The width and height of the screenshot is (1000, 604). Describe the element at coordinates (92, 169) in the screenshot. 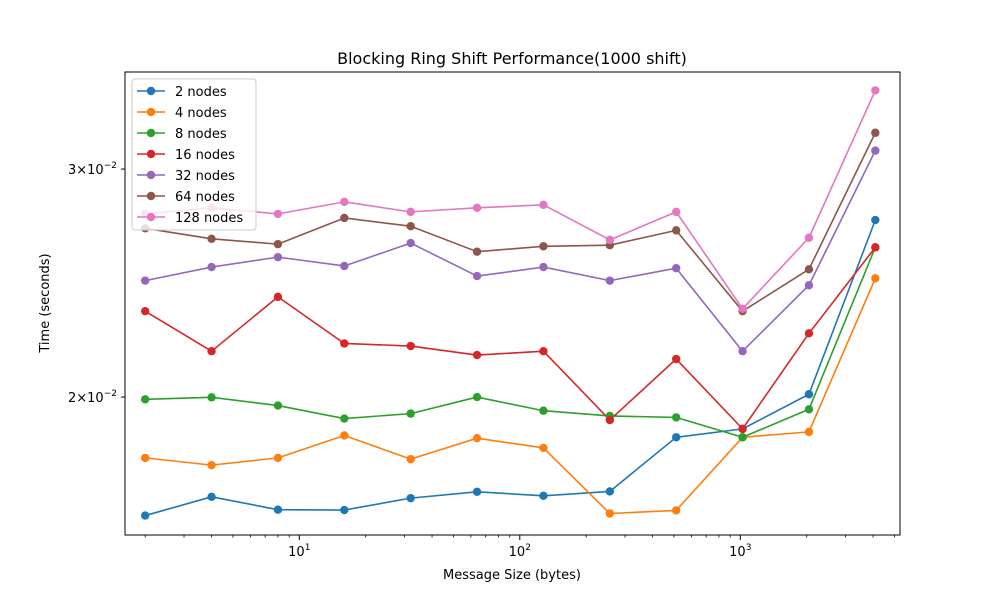

I see `y-tick-label: 3×10⁻²` at that location.